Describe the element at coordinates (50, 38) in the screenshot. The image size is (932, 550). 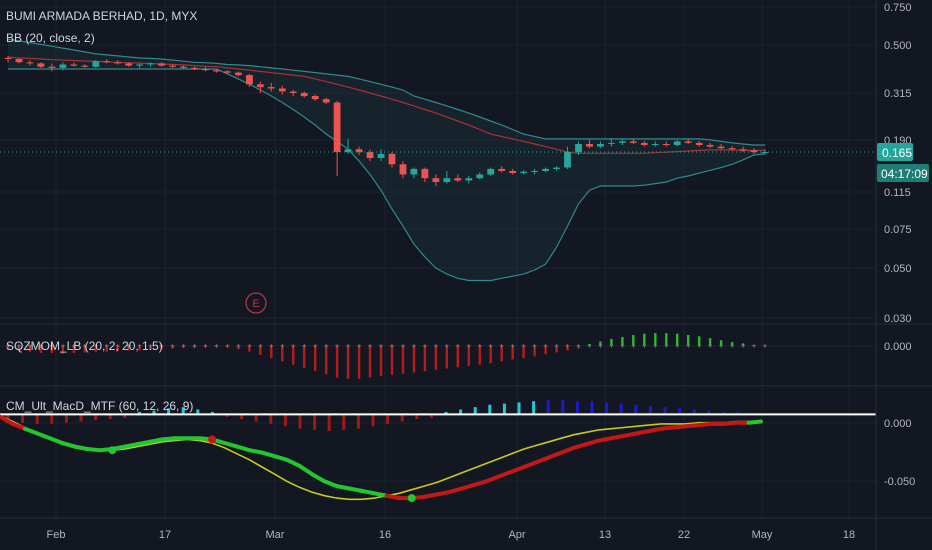
I see `bb-legend: BB (20, close, 2)` at that location.